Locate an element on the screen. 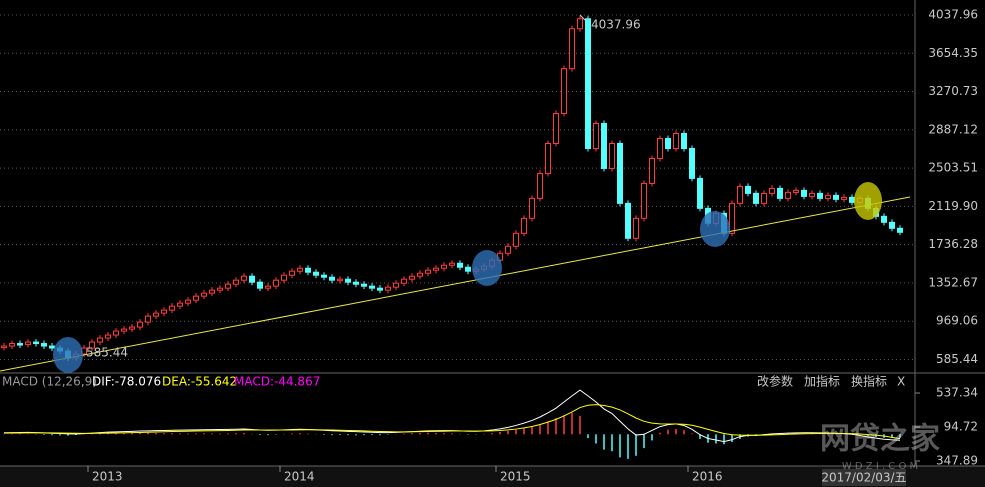 The width and height of the screenshot is (985, 487). cursor-date-box is located at coordinates (864, 477).